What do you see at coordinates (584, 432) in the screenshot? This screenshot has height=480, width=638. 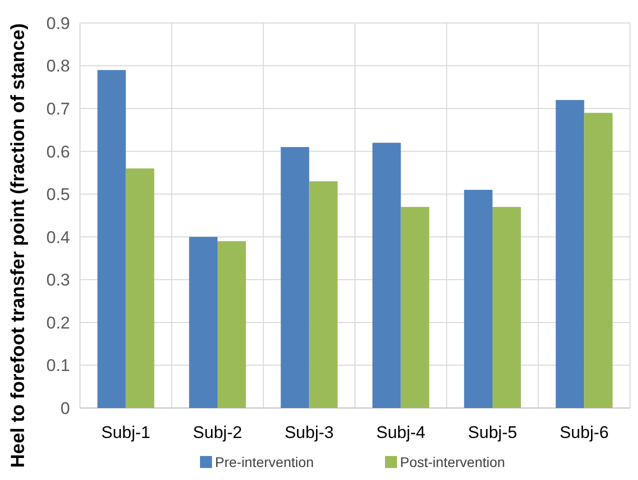 I see `x-tick-label: Subj-6` at bounding box center [584, 432].